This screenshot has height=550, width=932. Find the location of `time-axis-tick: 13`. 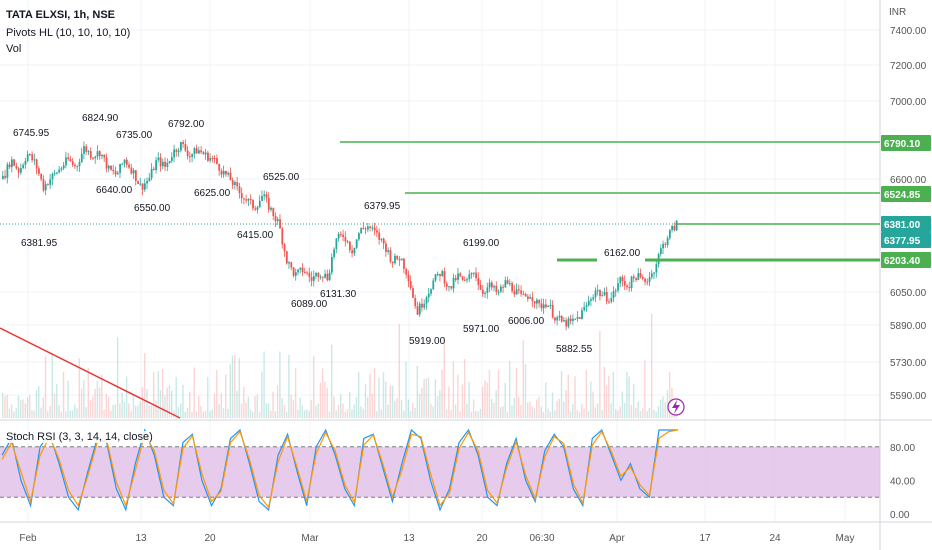

time-axis-tick: 13 is located at coordinates (141, 538).